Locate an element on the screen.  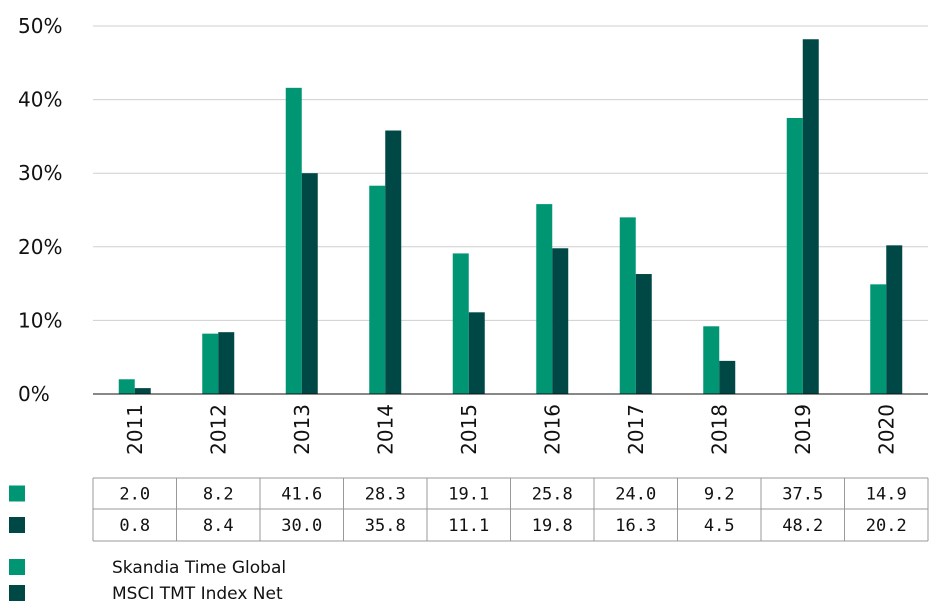
y-tick-label: 40% is located at coordinates (40, 100).